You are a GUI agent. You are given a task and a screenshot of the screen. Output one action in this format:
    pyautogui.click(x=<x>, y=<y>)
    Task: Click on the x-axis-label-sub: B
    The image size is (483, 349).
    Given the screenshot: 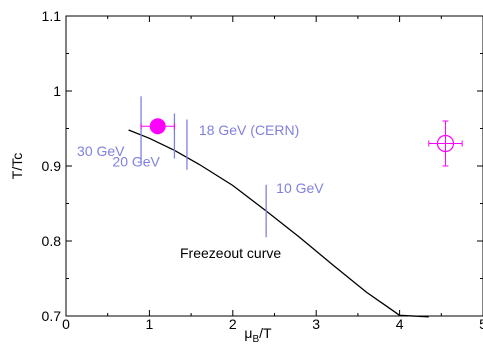 What is the action you would take?
    pyautogui.click(x=255, y=339)
    